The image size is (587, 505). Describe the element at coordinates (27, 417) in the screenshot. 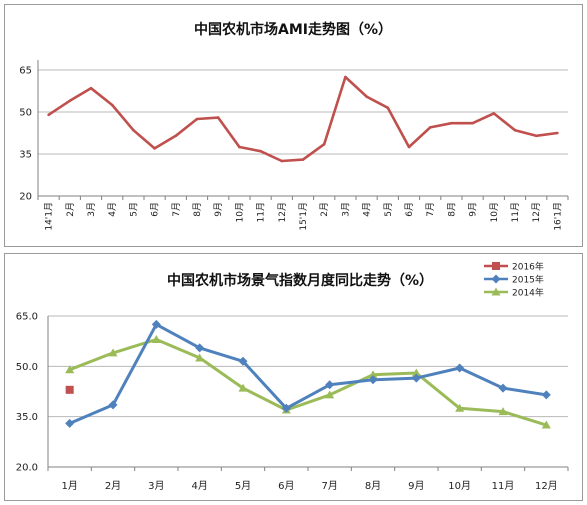

I see `y-tick-label: 35.0` at that location.